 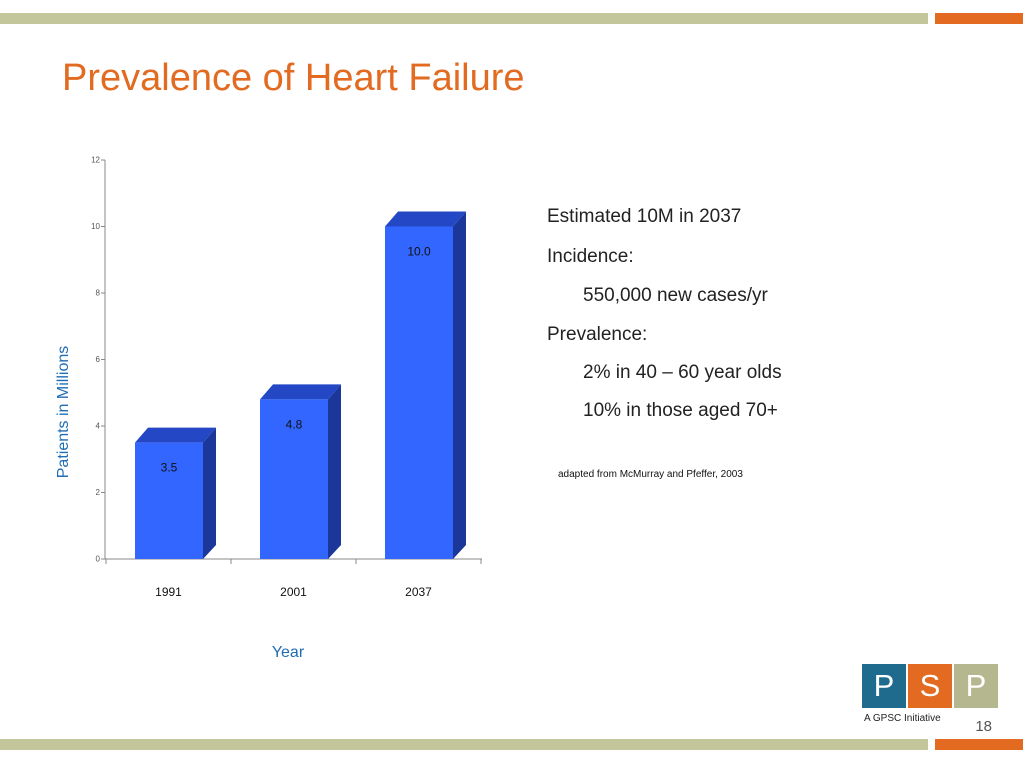 I want to click on note-line: Prevalence:, so click(x=597, y=334).